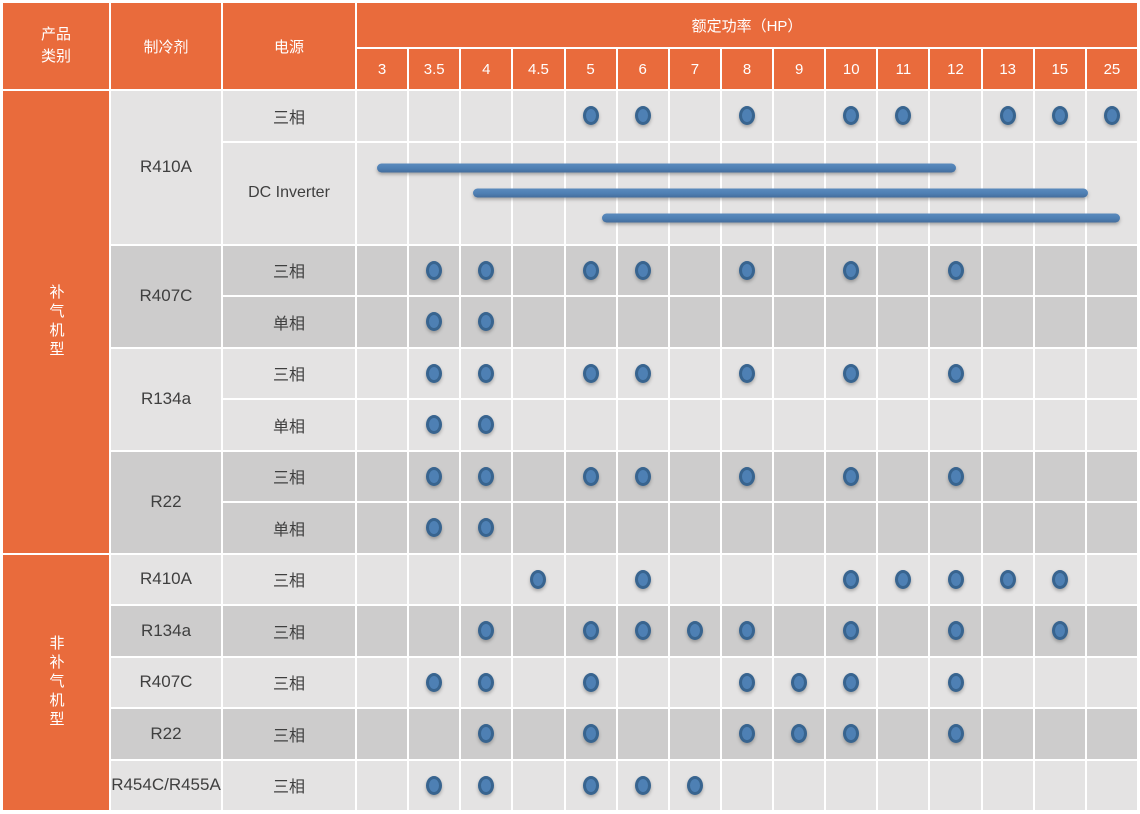  I want to click on hp-column-header: 6, so click(642, 69).